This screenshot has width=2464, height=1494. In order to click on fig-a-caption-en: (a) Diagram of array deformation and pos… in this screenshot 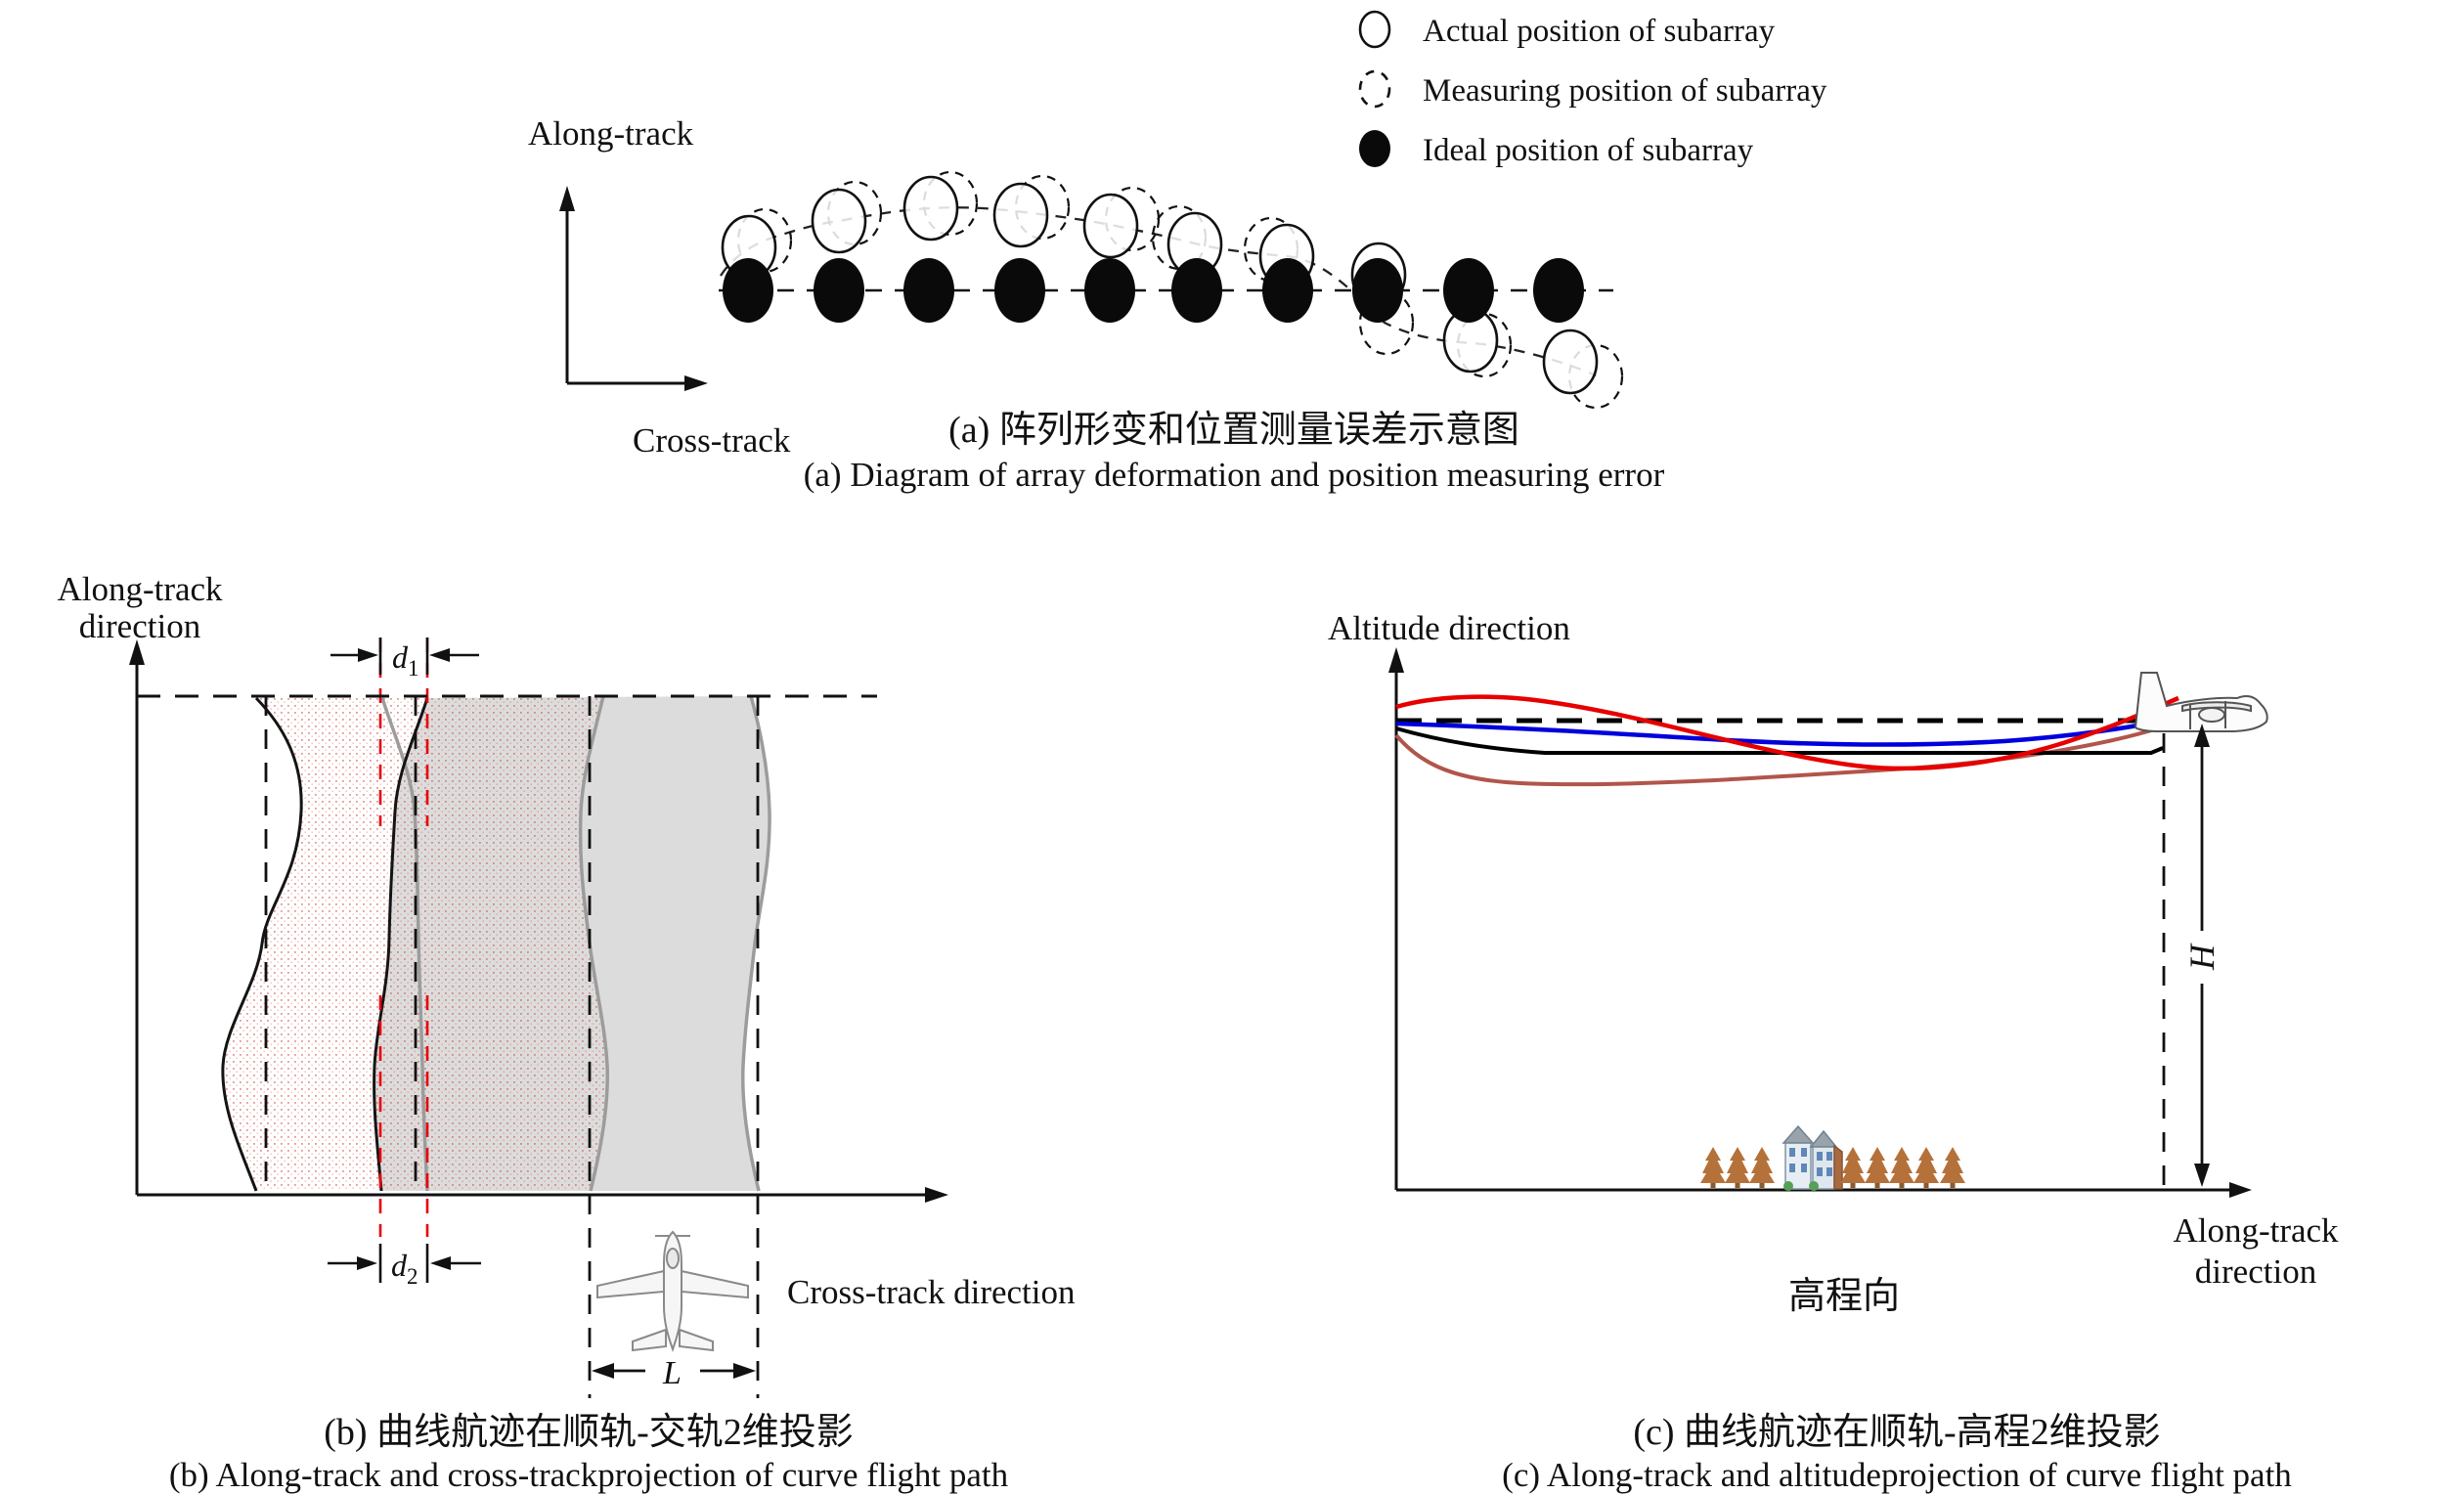, I will do `click(1234, 475)`.